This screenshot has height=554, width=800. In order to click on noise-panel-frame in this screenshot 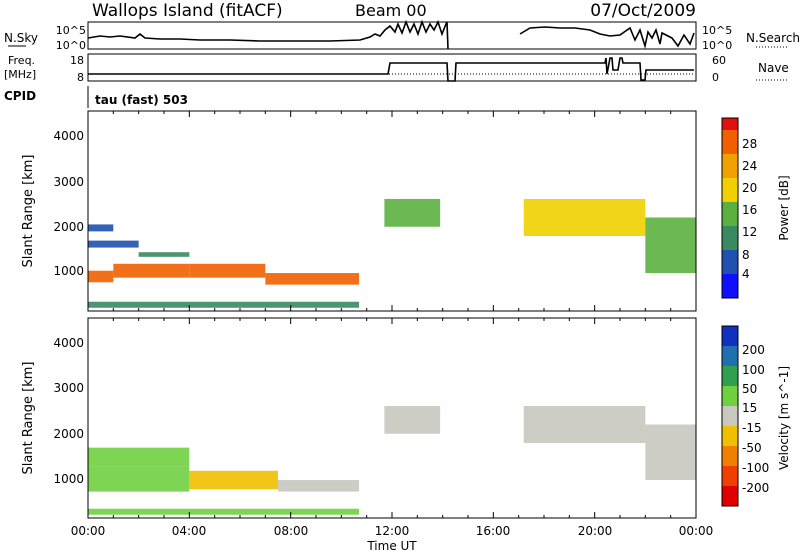, I will do `click(392, 35)`.